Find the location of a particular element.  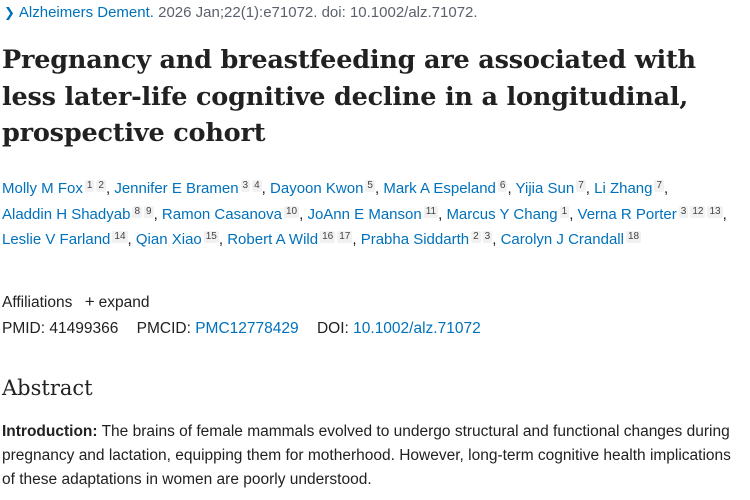

author-name-link: Yijia Sun is located at coordinates (545, 188).